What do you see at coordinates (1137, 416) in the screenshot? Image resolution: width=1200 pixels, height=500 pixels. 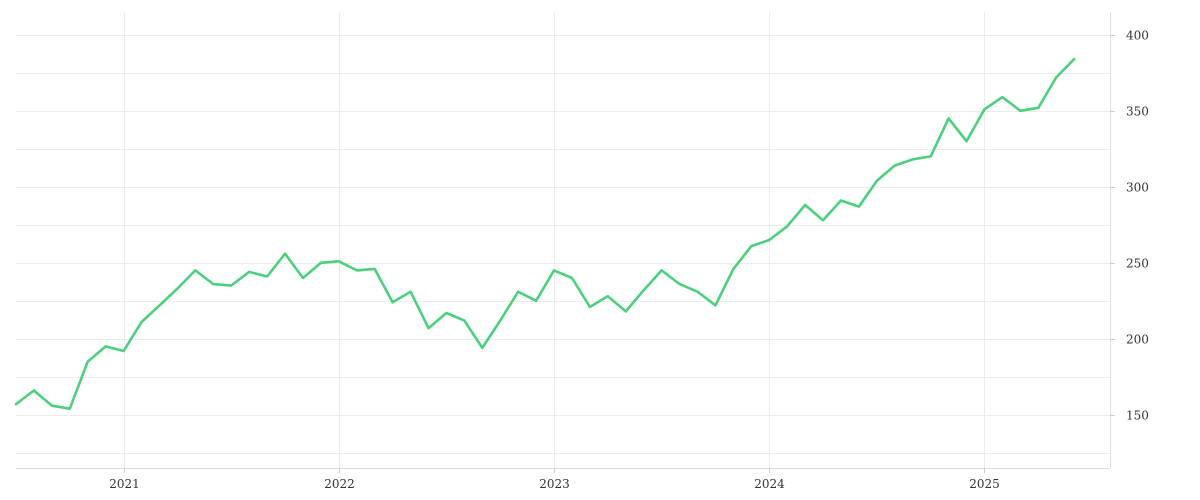 I see `y-tick-label: 150` at bounding box center [1137, 416].